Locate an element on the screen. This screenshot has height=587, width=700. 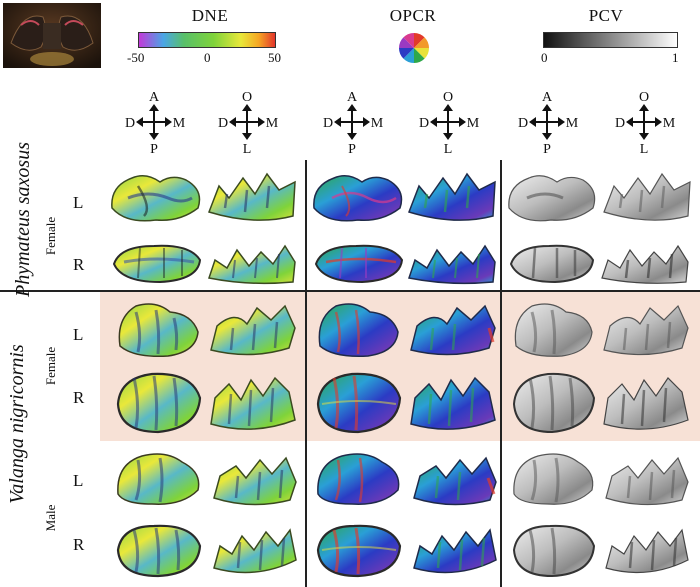
pcv-tick-min: 0 is located at coordinates (544, 57).